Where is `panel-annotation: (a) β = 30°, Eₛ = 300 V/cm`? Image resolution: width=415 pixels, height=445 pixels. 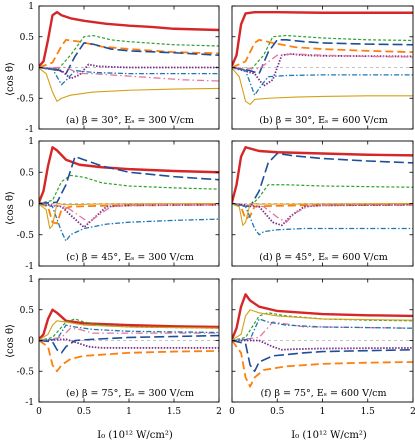
panel-annotation: (a) β = 30°, Eₛ = 300 V/cm is located at coordinates (130, 120).